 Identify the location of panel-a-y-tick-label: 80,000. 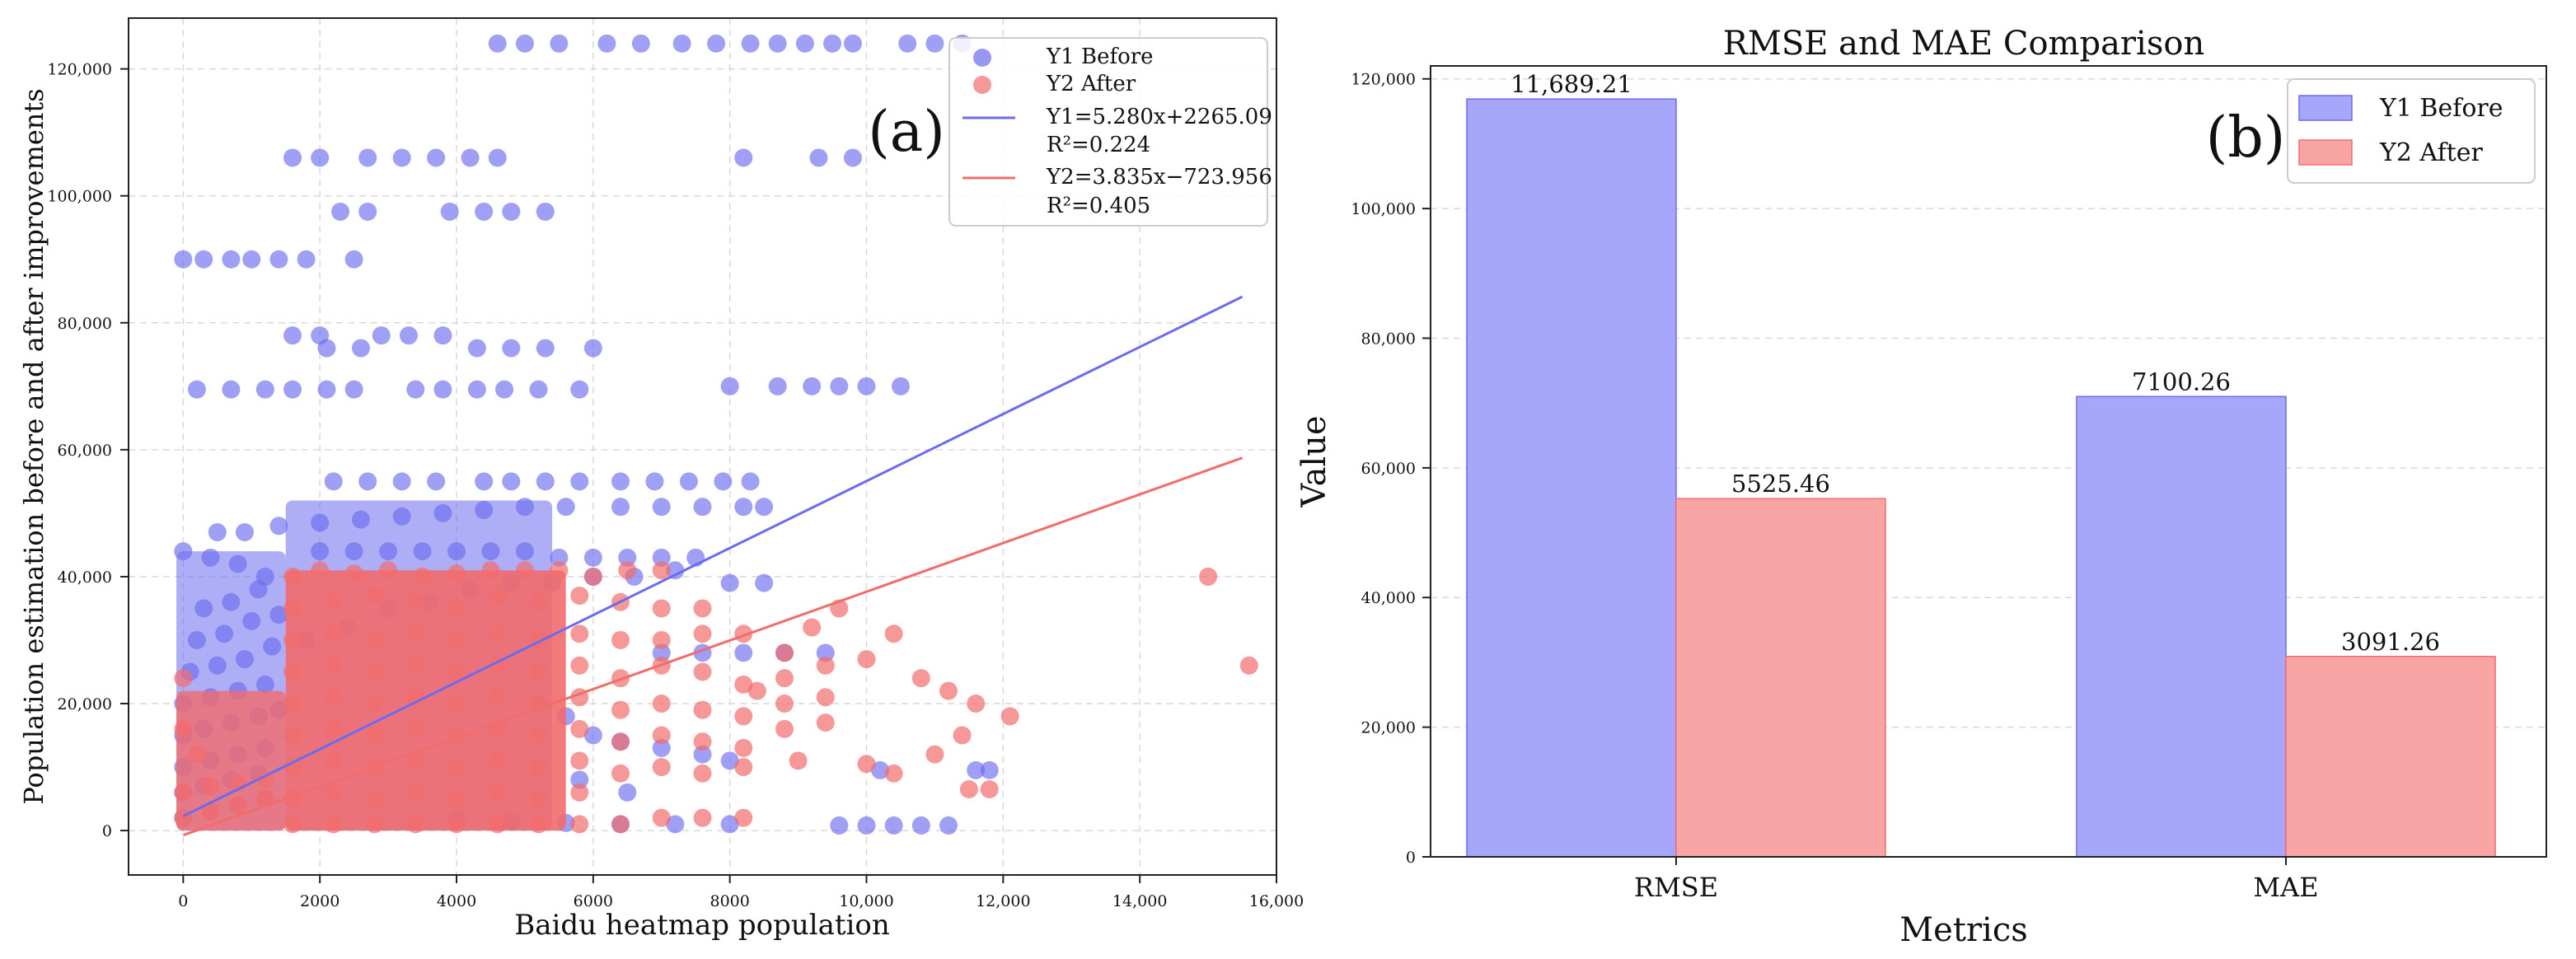
(85, 324).